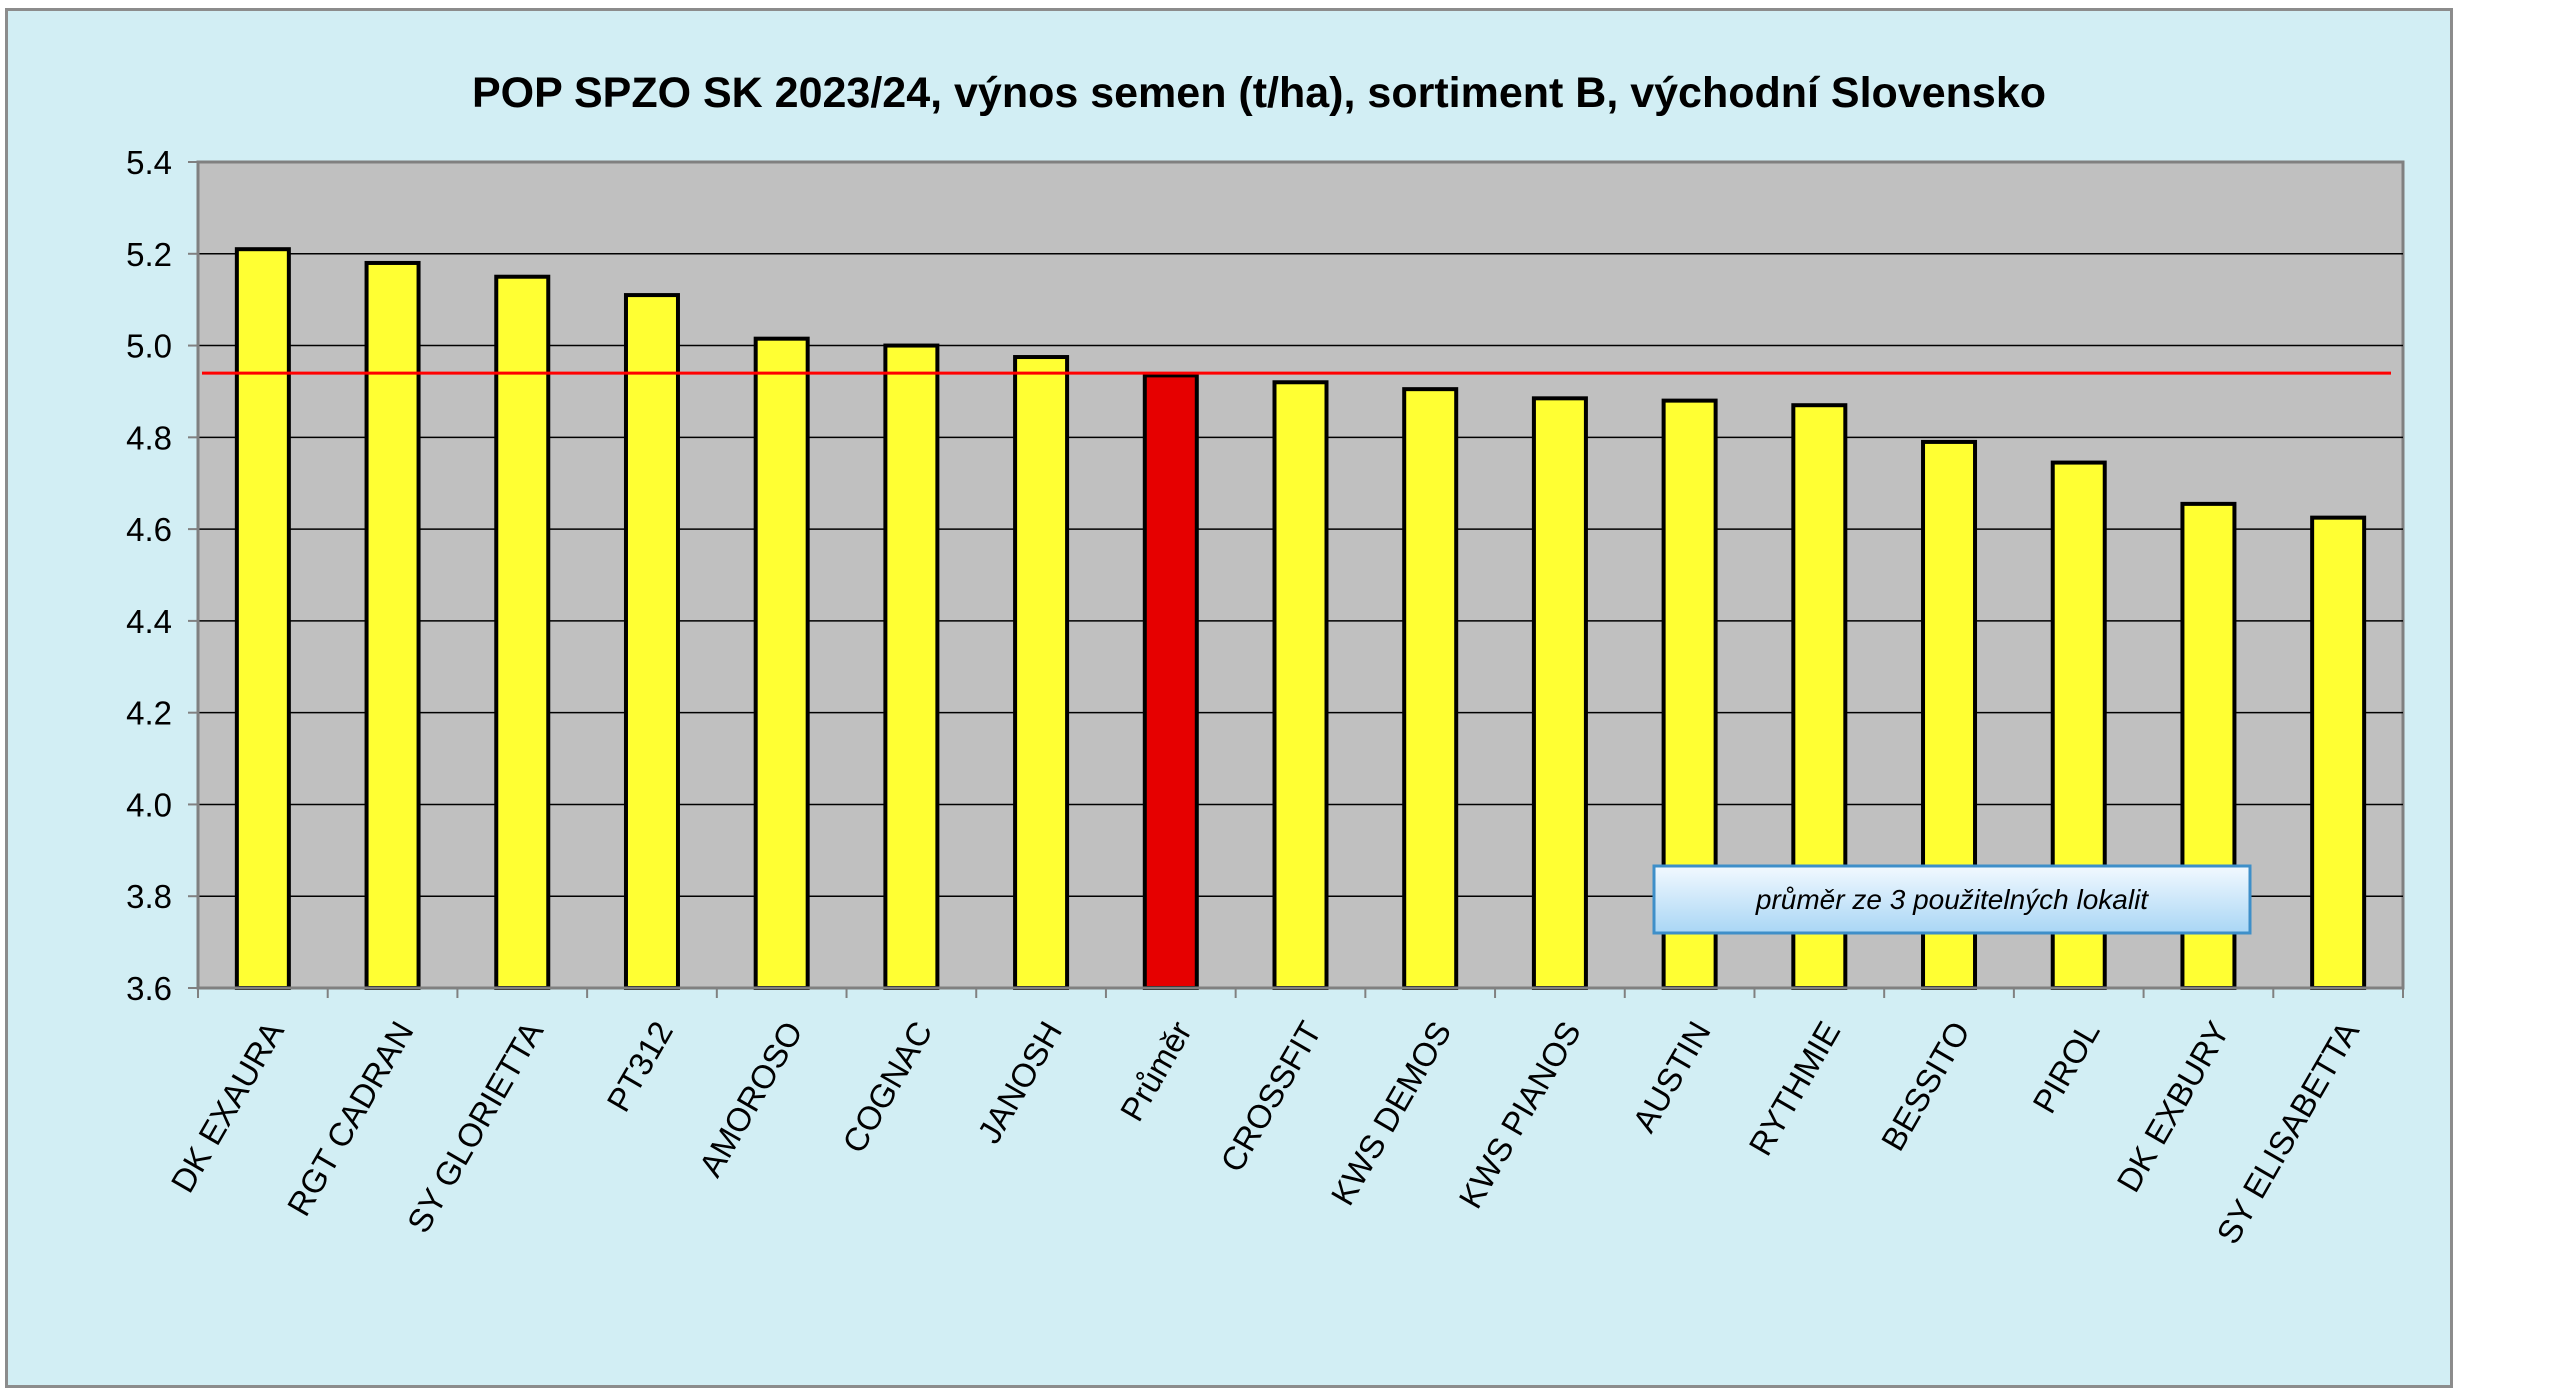 The image size is (2560, 1391). What do you see at coordinates (1156, 1071) in the screenshot?
I see `x-category-label: Průměr` at bounding box center [1156, 1071].